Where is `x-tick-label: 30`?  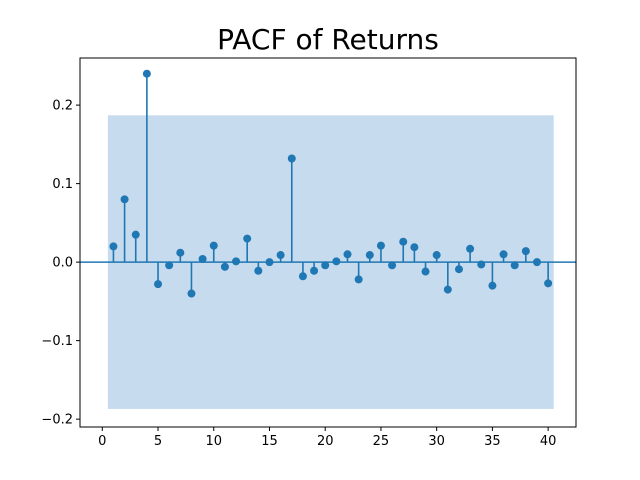
x-tick-label: 30 is located at coordinates (436, 441).